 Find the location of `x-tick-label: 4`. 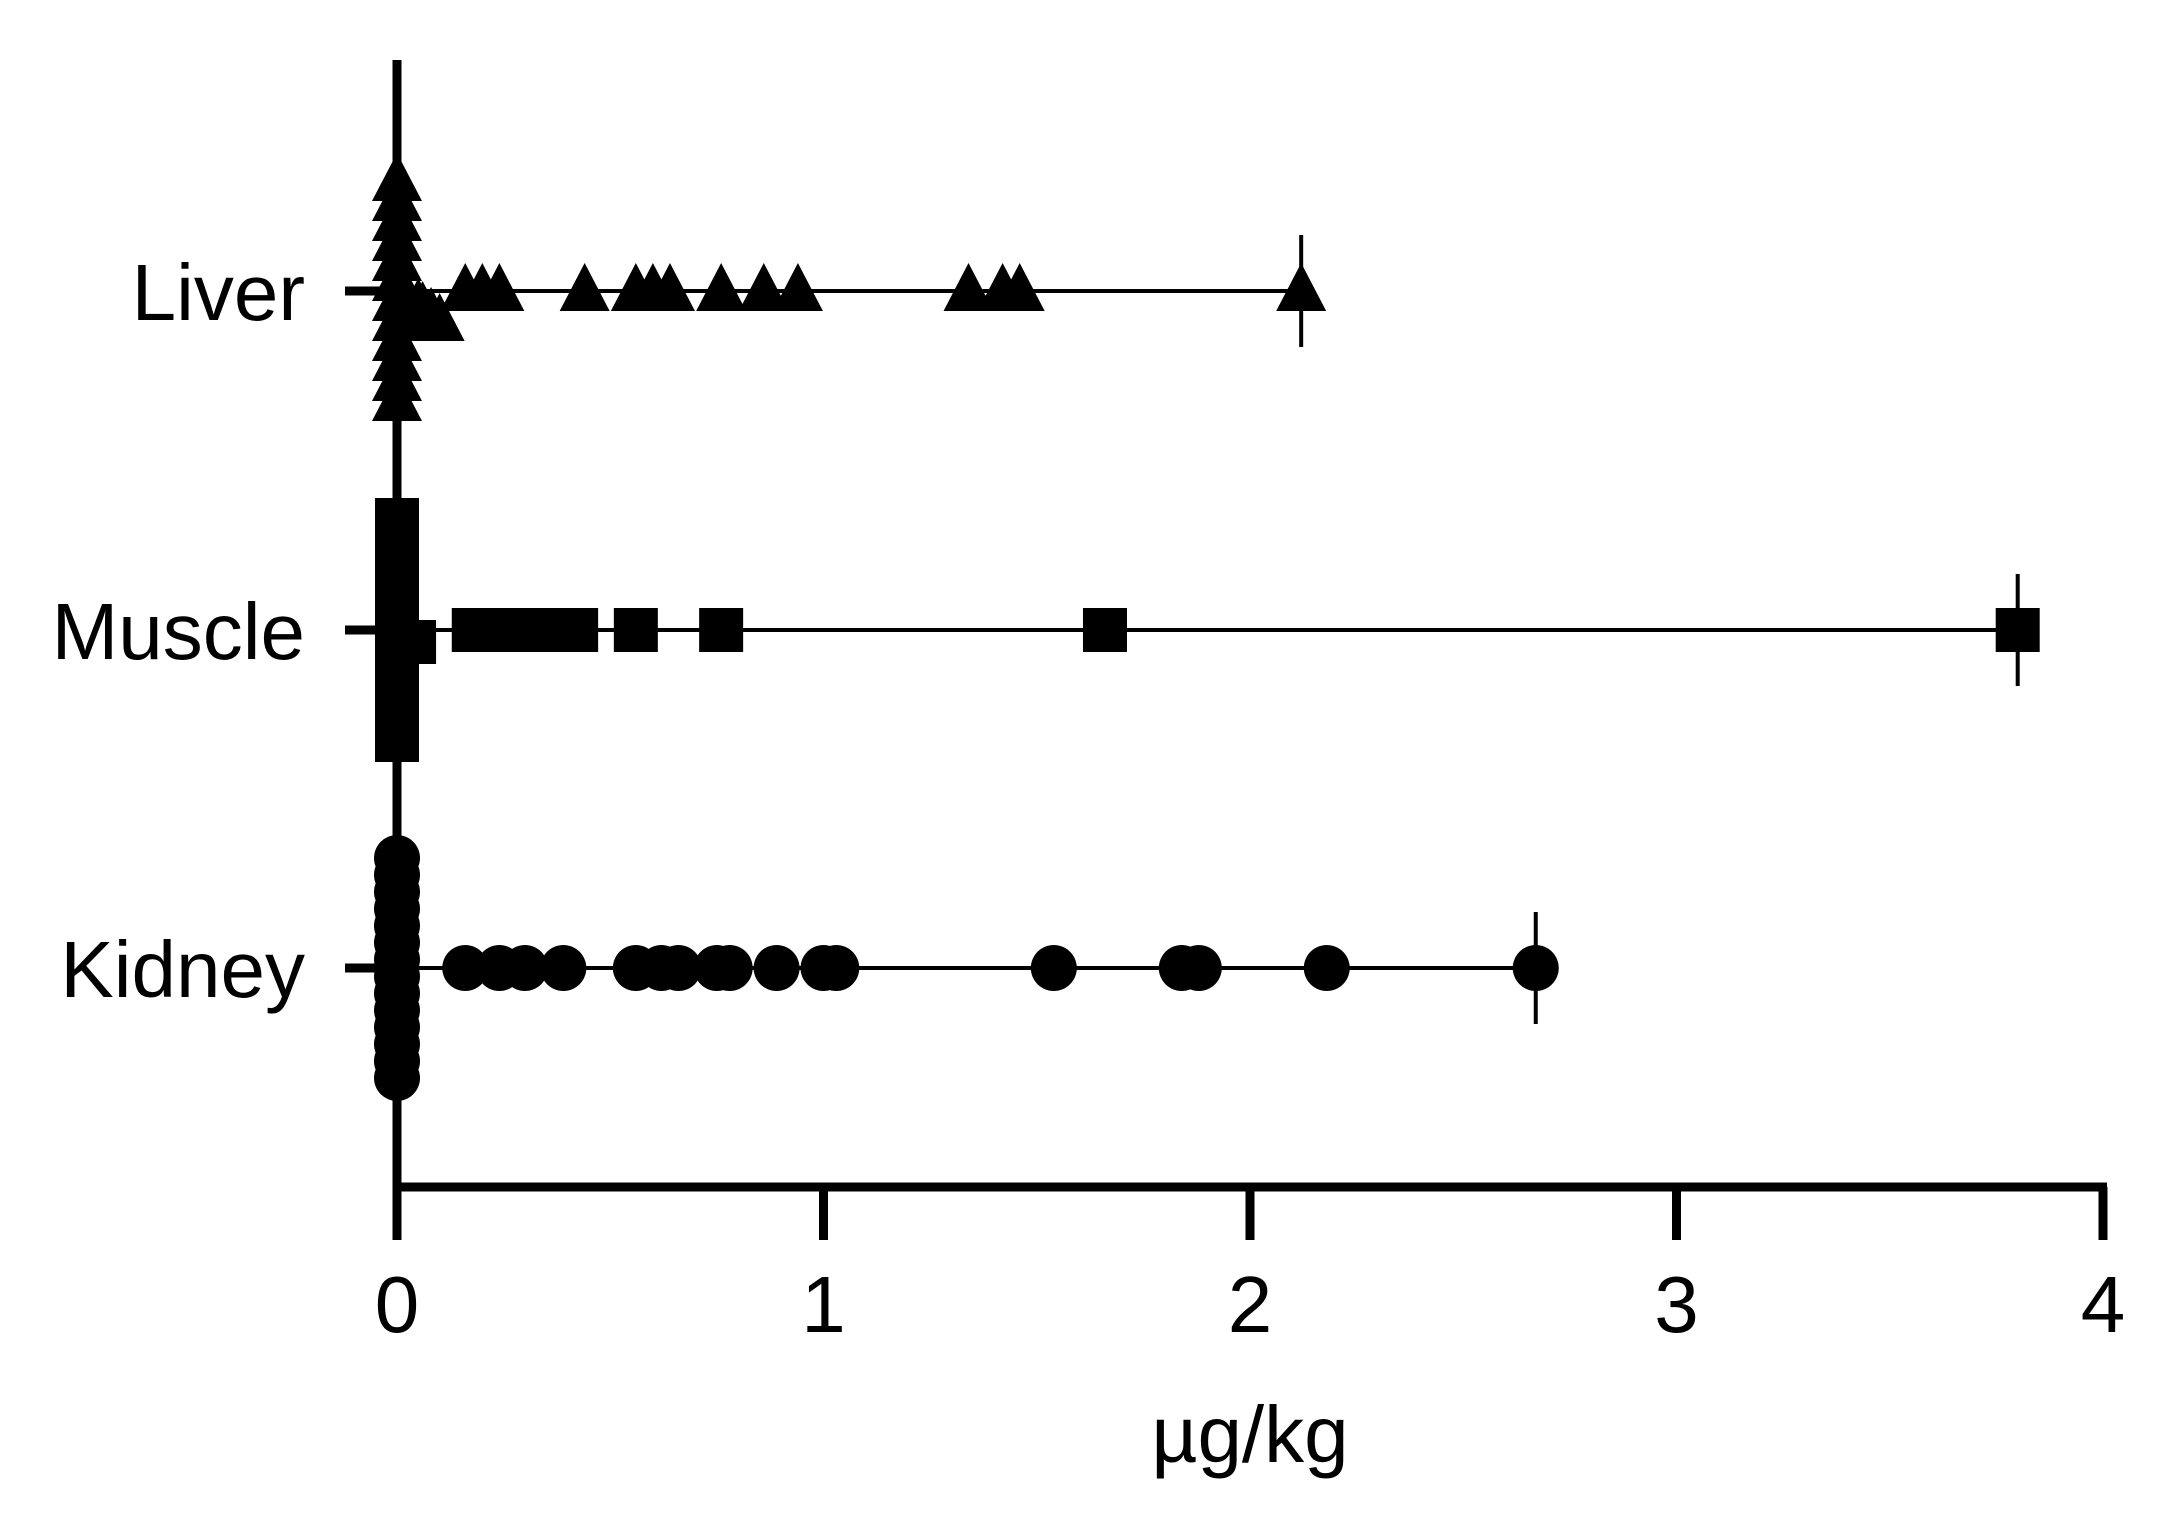

x-tick-label: 4 is located at coordinates (2103, 1304).